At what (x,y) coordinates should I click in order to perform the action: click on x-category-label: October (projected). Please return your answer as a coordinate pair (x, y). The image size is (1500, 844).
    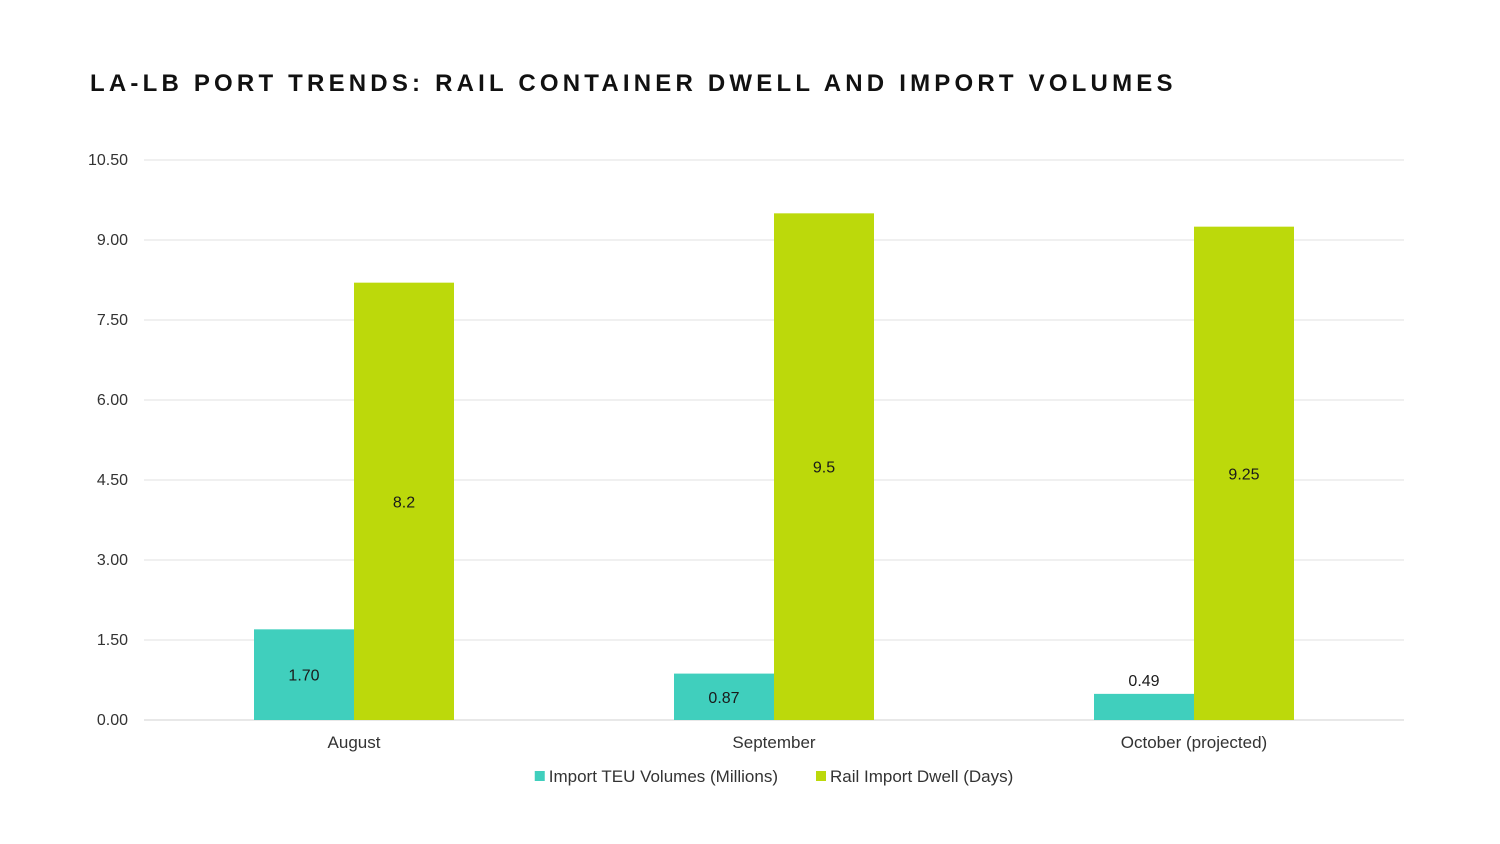
    Looking at the image, I should click on (1194, 742).